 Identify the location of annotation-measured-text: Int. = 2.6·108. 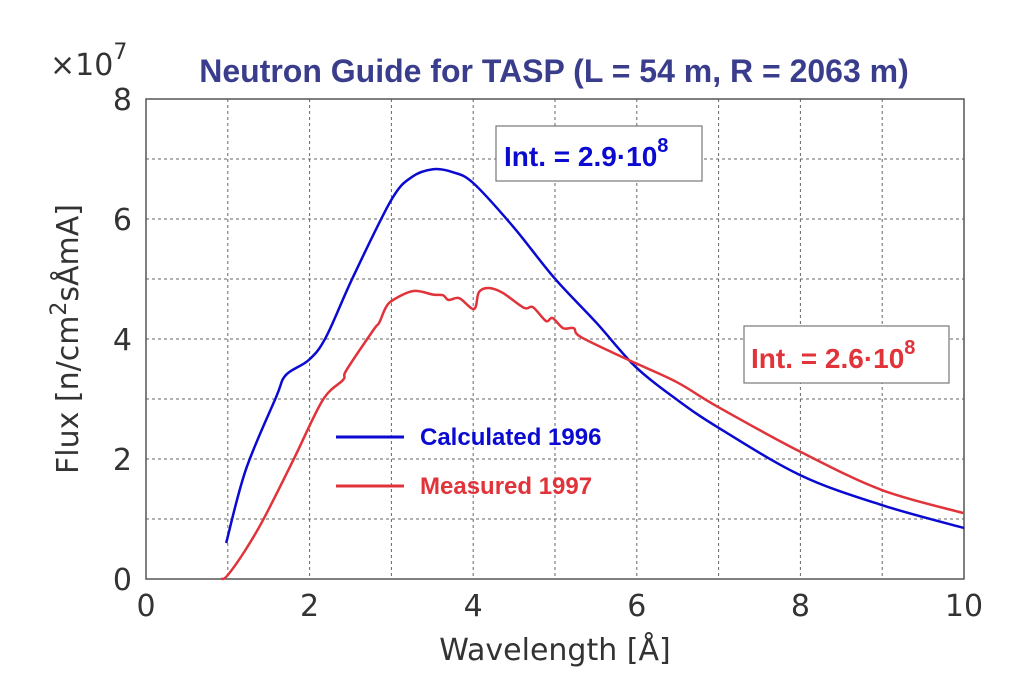
(833, 355).